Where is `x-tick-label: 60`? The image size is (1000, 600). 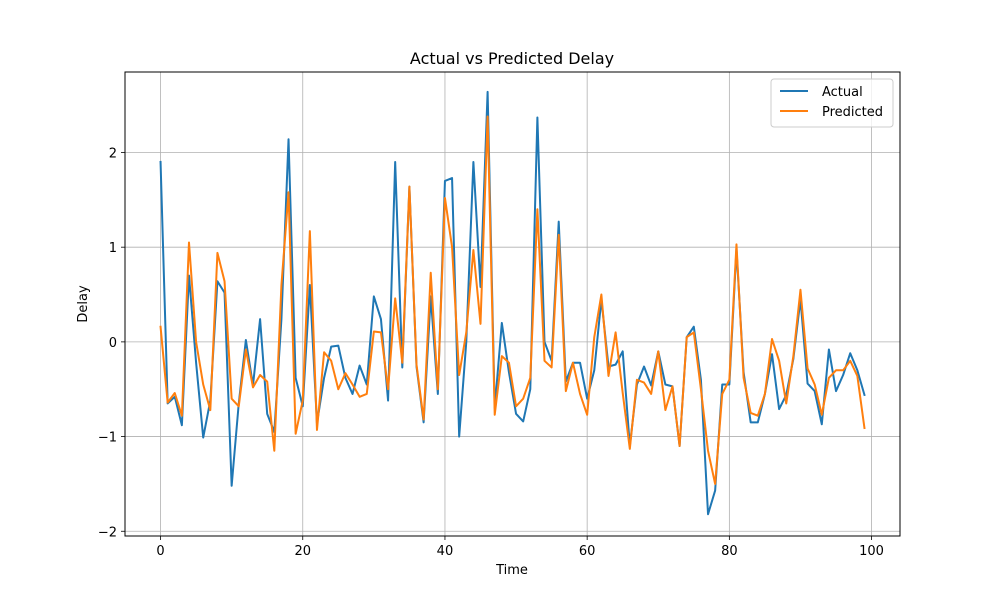 x-tick-label: 60 is located at coordinates (587, 551).